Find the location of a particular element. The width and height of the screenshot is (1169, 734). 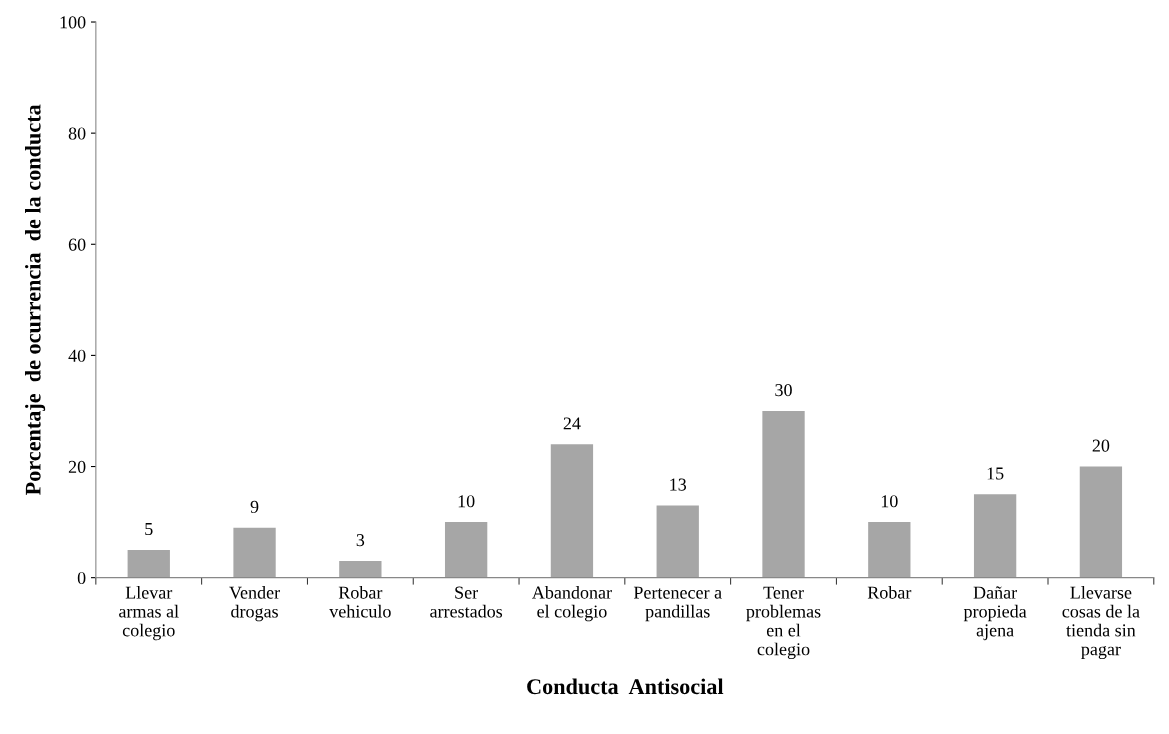

y-tick-label: 20 is located at coordinates (77, 466).